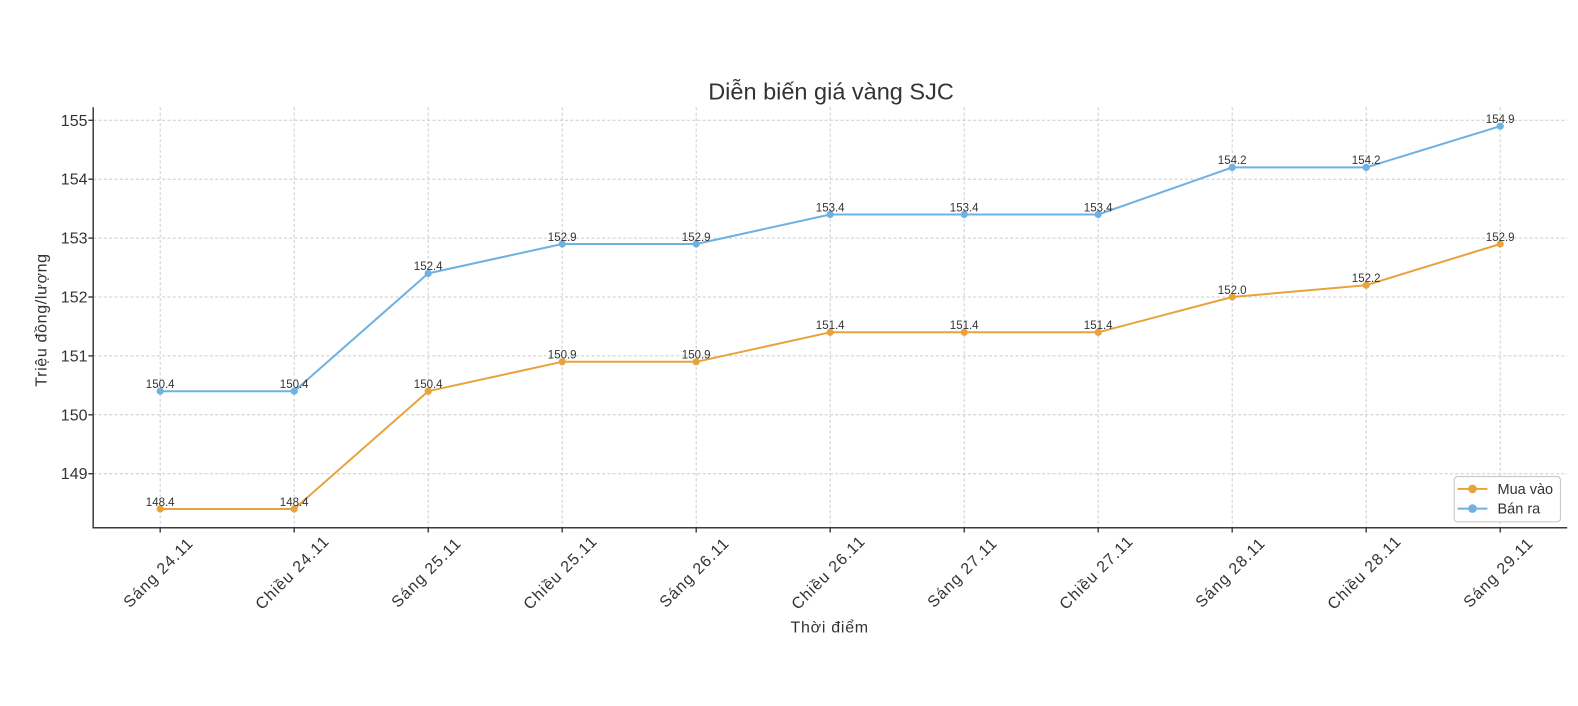 The image size is (1578, 706). I want to click on svg-text: Diễn biến giá vàng SJC, so click(831, 91).